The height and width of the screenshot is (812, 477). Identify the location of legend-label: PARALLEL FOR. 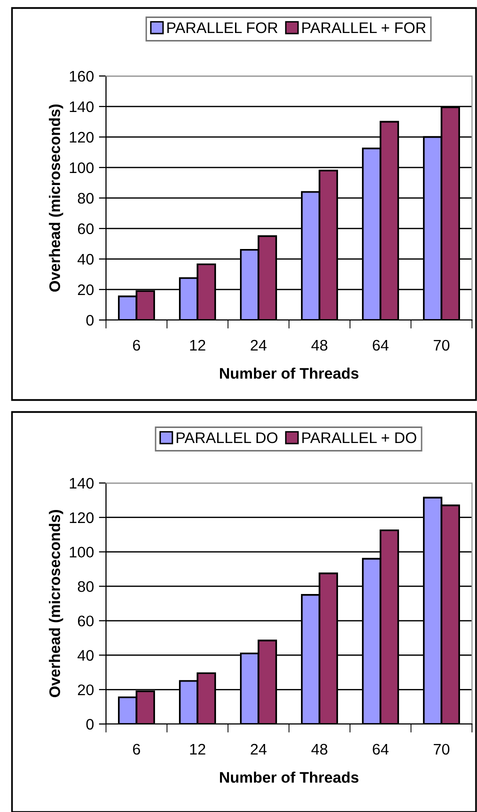
(222, 28).